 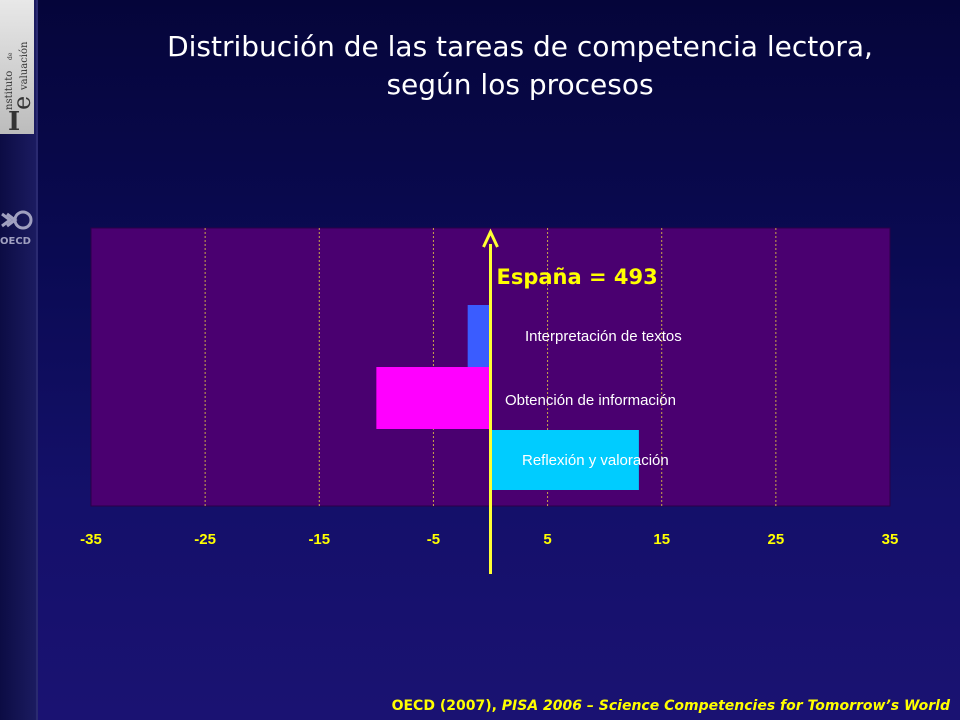 I want to click on category-label: Reflexión y valoración, so click(x=595, y=460).